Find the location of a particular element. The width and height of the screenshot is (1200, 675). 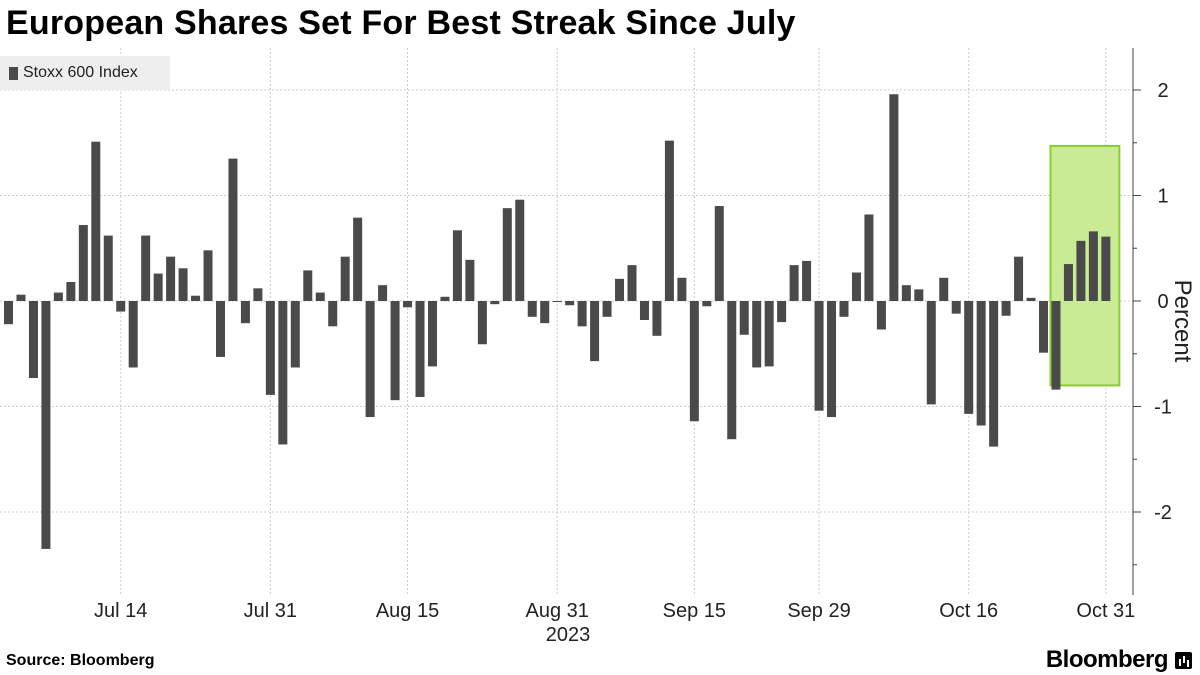

legend-label: Stoxx 600 Index is located at coordinates (80, 72).